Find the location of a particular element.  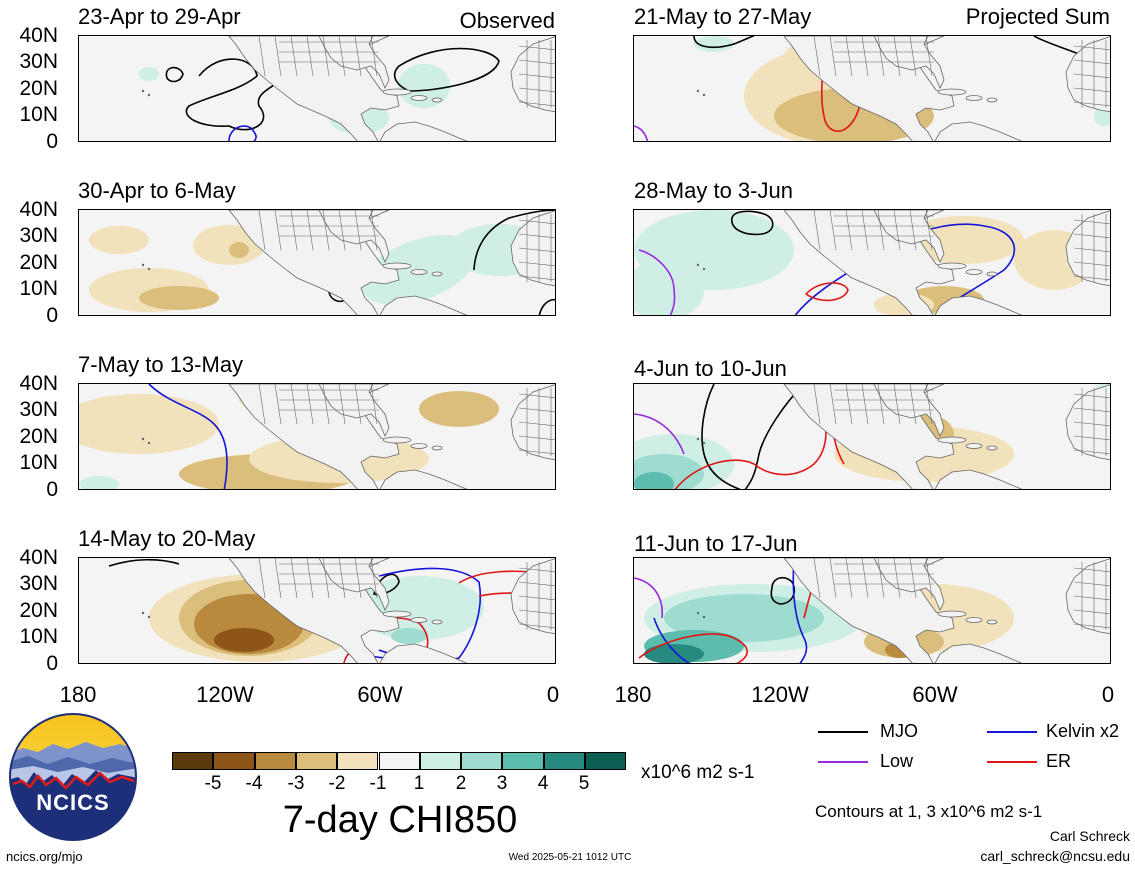

legend-low-line is located at coordinates (843, 762).